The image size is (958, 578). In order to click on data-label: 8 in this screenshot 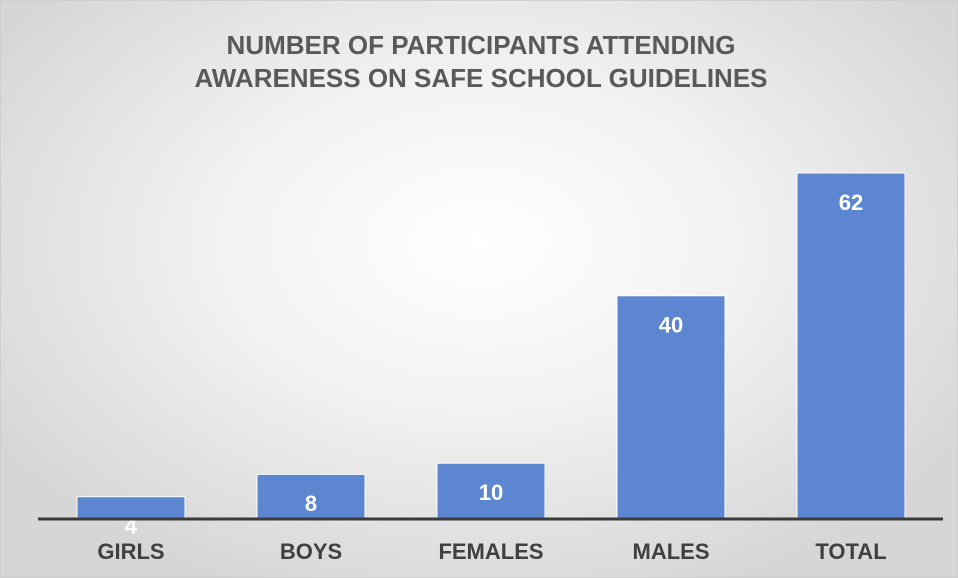, I will do `click(311, 503)`.